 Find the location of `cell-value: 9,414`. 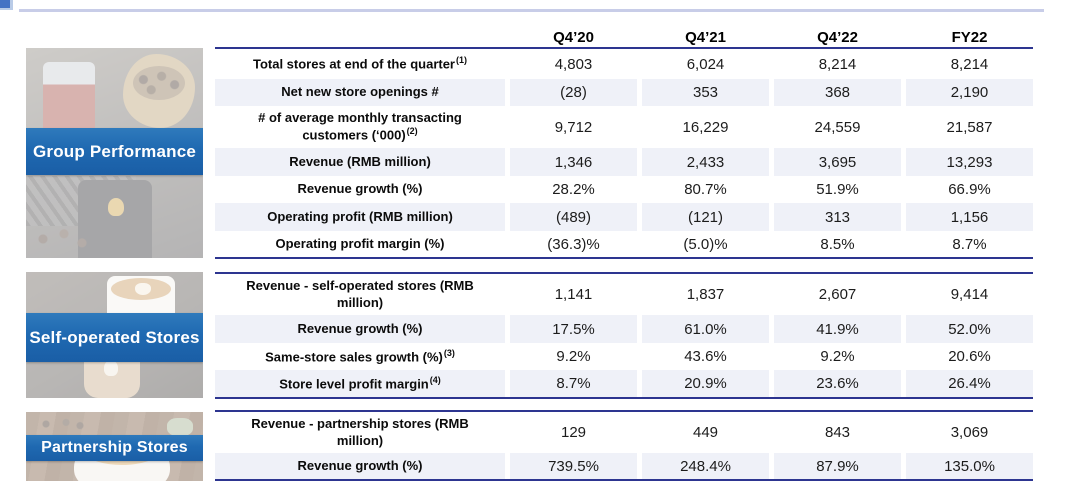

cell-value: 9,414 is located at coordinates (969, 294).